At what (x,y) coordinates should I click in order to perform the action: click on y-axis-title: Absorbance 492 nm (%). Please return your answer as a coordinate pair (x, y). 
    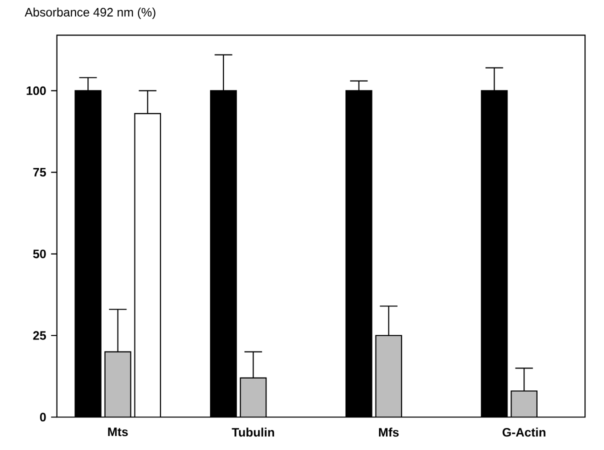
    Looking at the image, I should click on (90, 14).